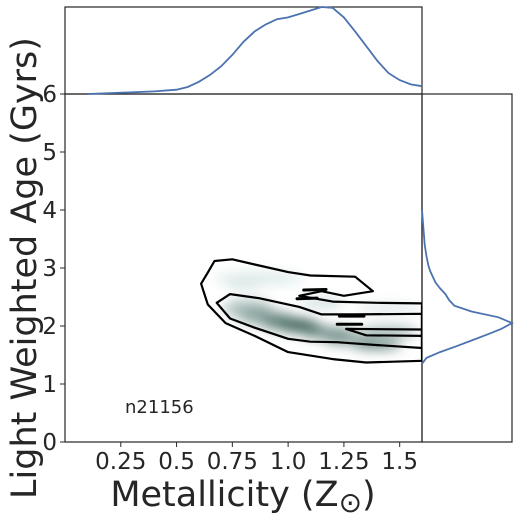 The image size is (518, 524). Describe the element at coordinates (232, 462) in the screenshot. I see `x-tick-label: 0.75` at that location.